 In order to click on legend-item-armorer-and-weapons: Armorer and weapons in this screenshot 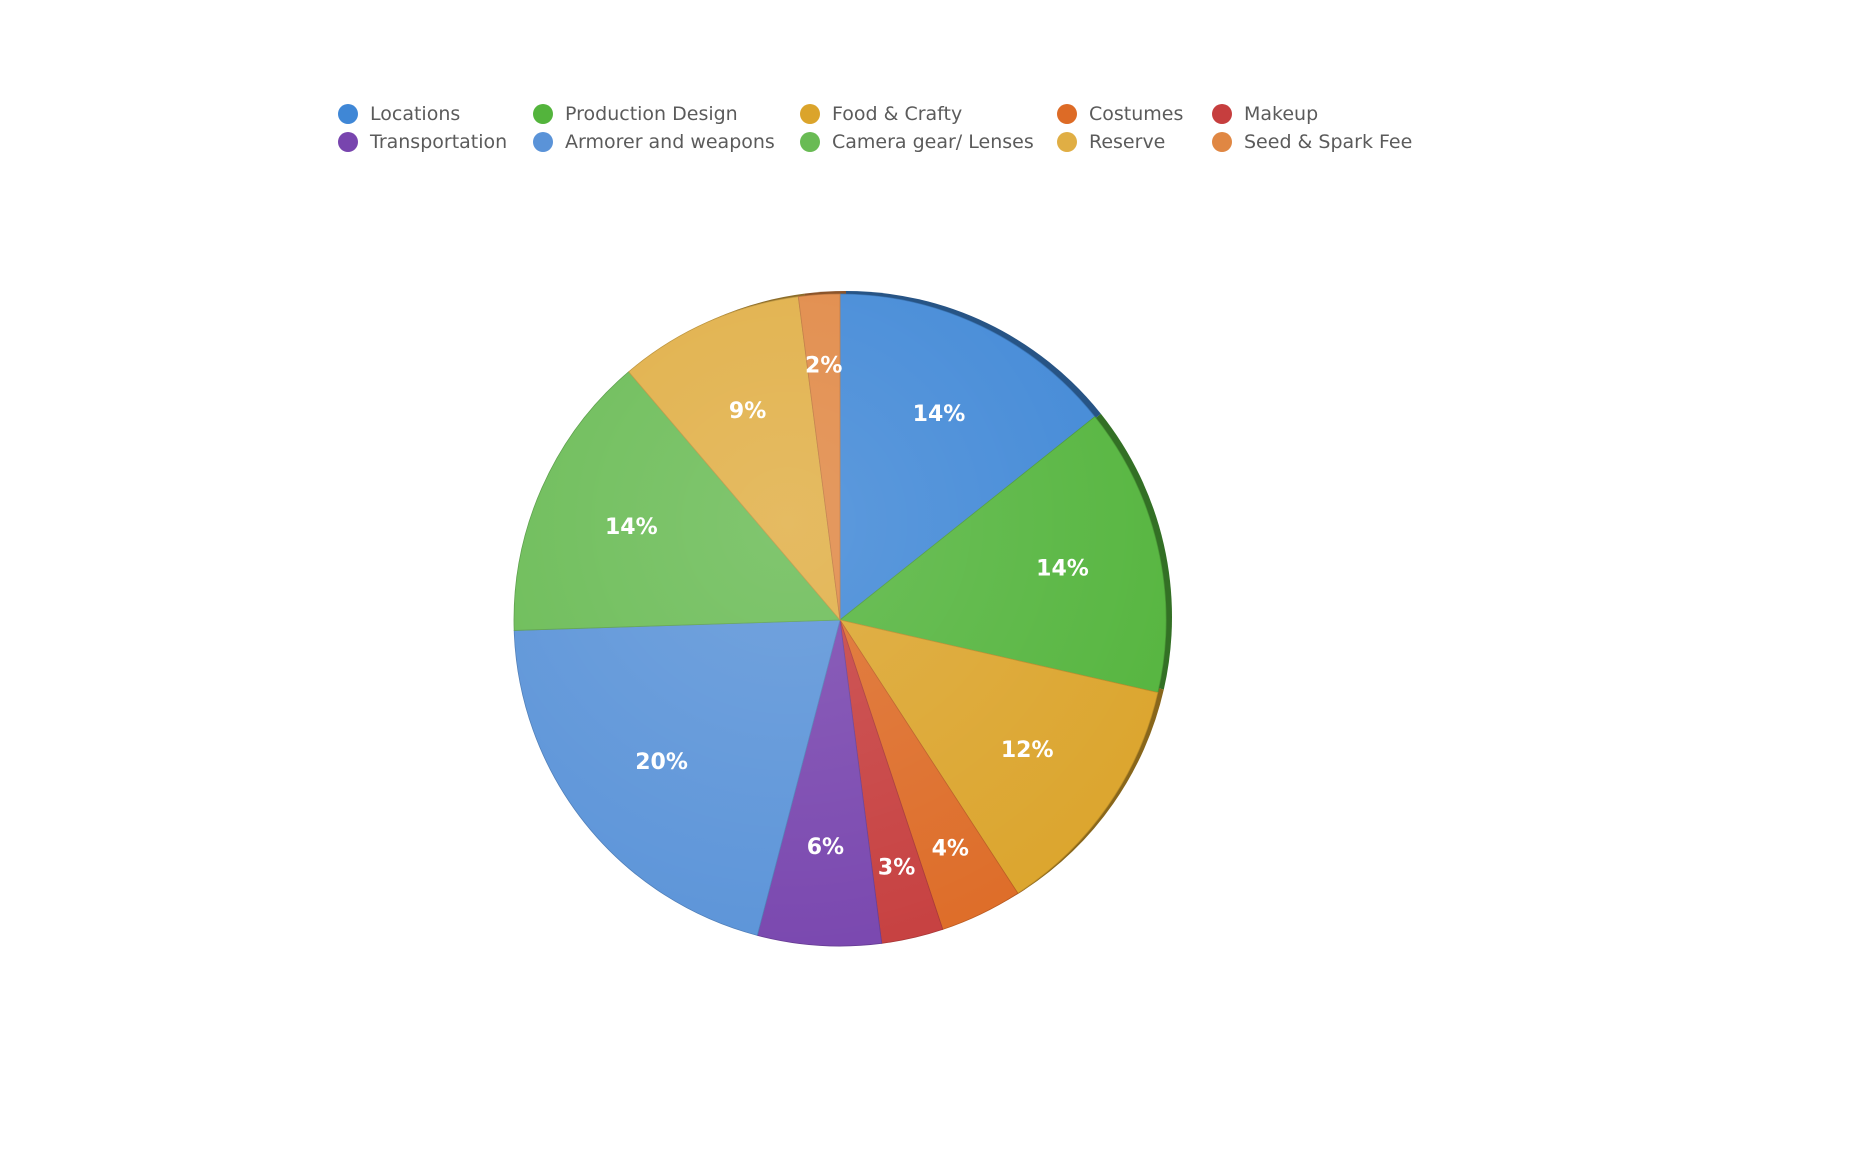, I will do `click(654, 142)`.